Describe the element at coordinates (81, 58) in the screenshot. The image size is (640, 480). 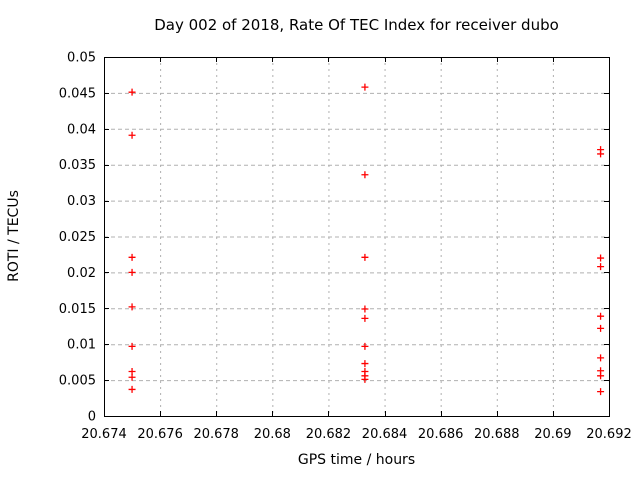
I see `y-tick-label: 0.05` at that location.